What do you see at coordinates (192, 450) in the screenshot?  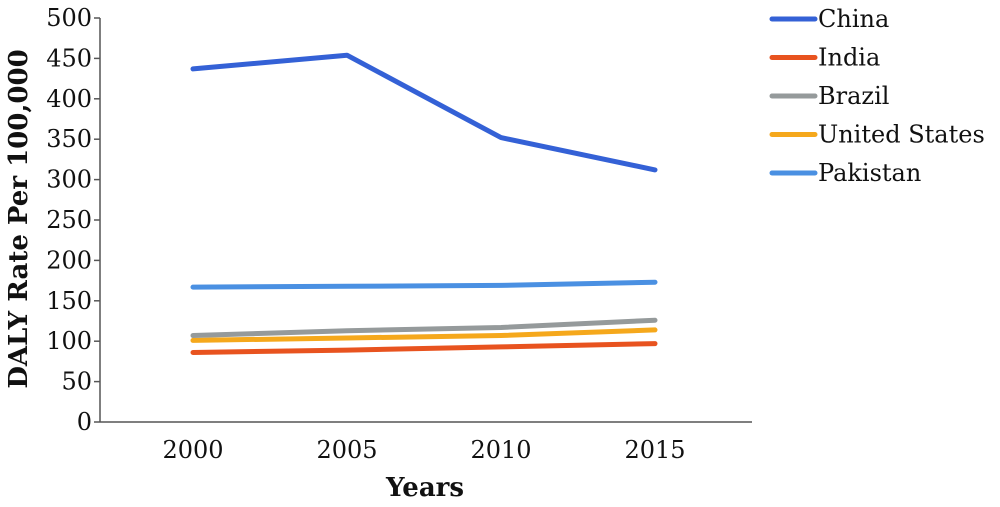 I see `x-tick-label: 2000` at bounding box center [192, 450].